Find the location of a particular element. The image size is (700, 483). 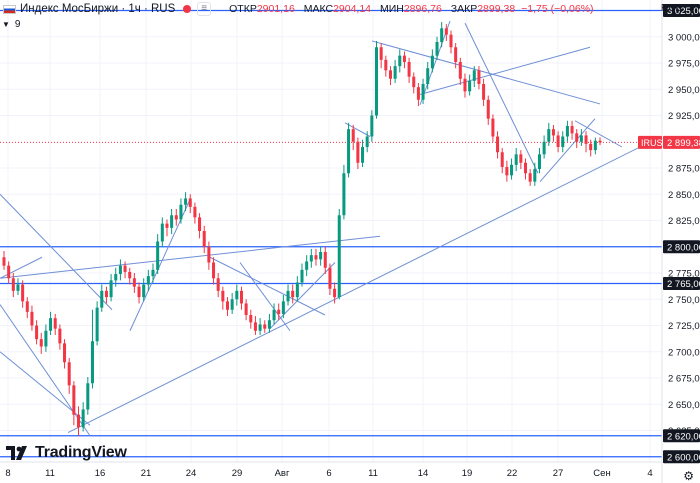

level-badge-label: 2 800,00 is located at coordinates (683, 247).